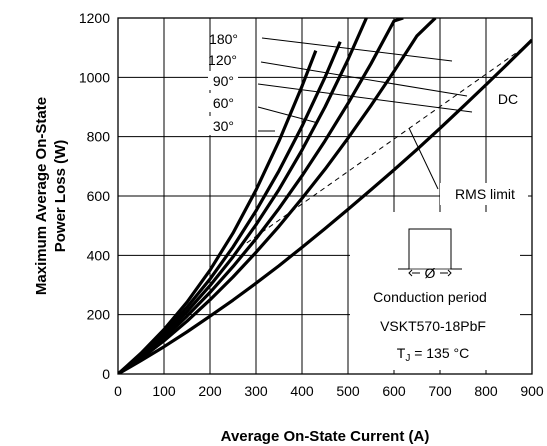  What do you see at coordinates (99, 315) in the screenshot?
I see `y-tick-label: 200` at bounding box center [99, 315].